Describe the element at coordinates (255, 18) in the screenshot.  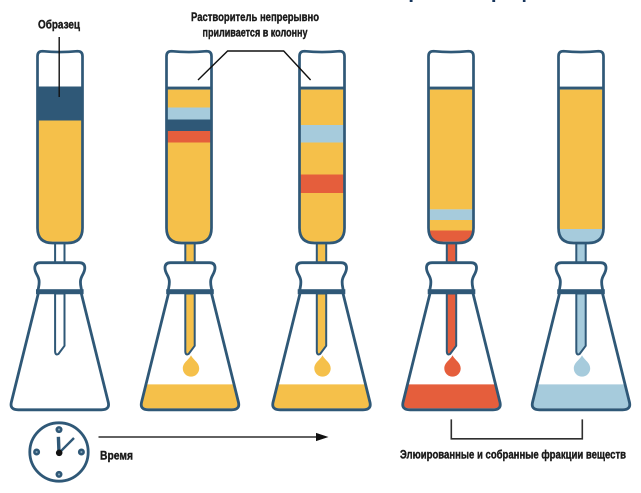
I see `svg-text: Растворитель непрерывно` at that location.